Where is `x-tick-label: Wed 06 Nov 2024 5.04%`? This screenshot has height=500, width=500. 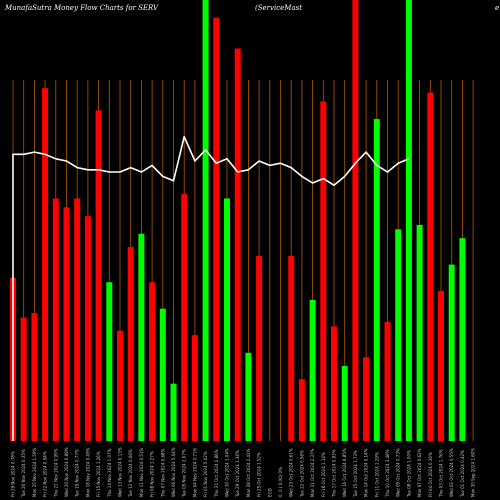
x-tick-label: Wed 06 Nov 2024 5.04% is located at coordinates (173, 472).